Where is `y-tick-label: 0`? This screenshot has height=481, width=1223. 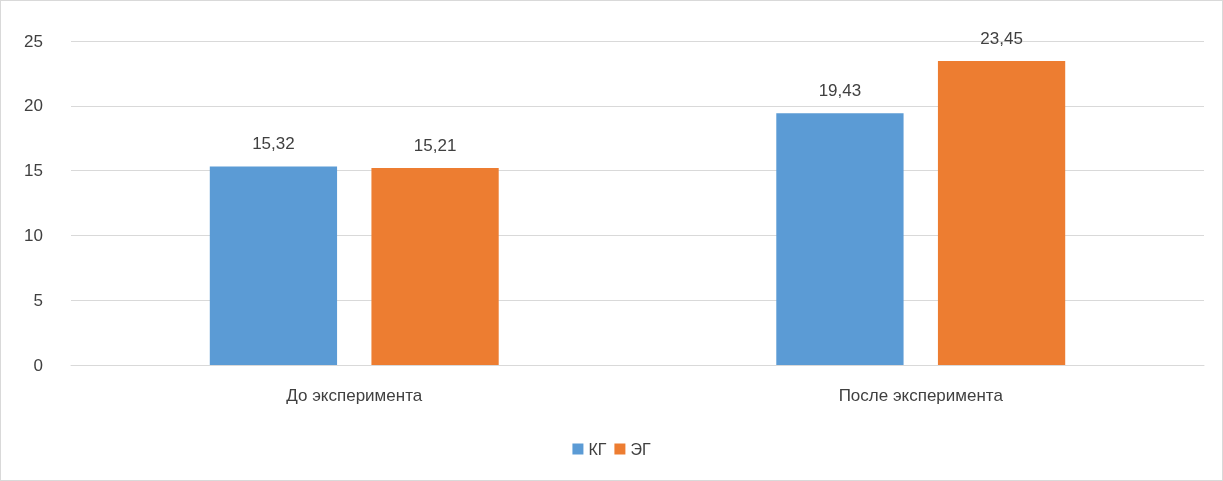 y-tick-label: 0 is located at coordinates (38, 365).